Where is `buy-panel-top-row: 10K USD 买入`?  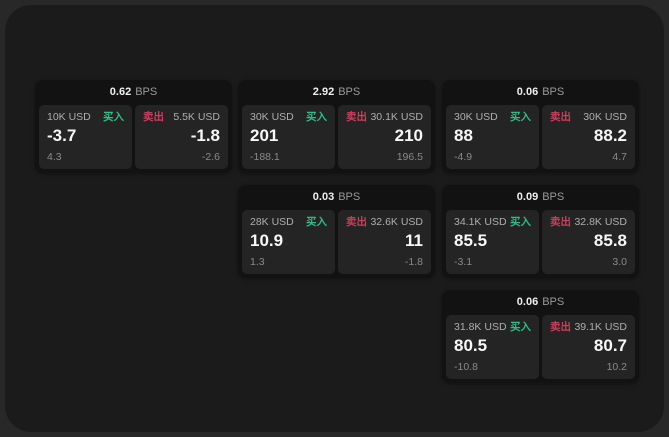
buy-panel-top-row: 10K USD 买入 is located at coordinates (85, 117).